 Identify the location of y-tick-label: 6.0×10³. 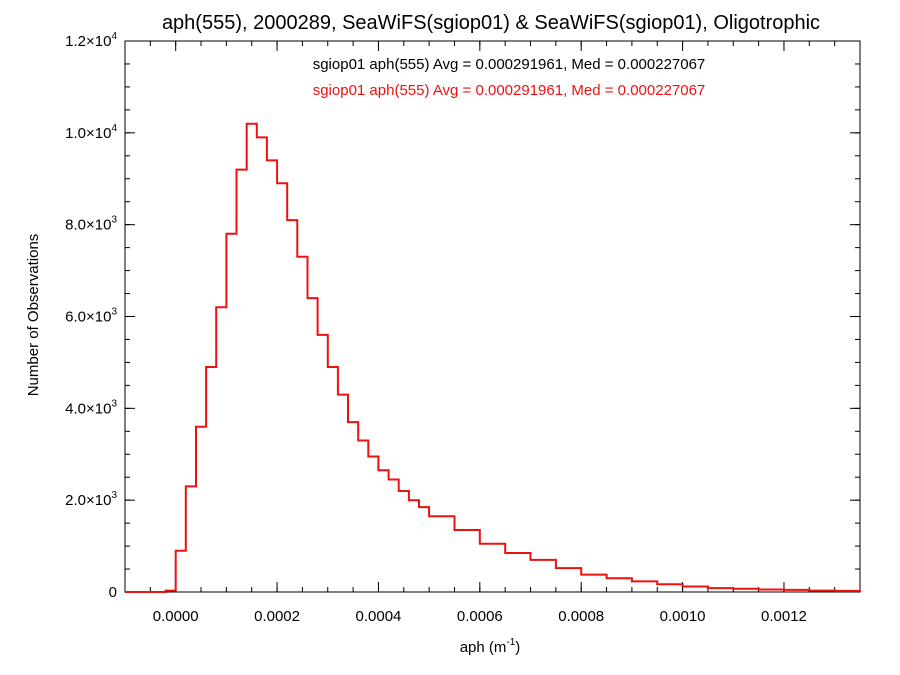
(91, 316).